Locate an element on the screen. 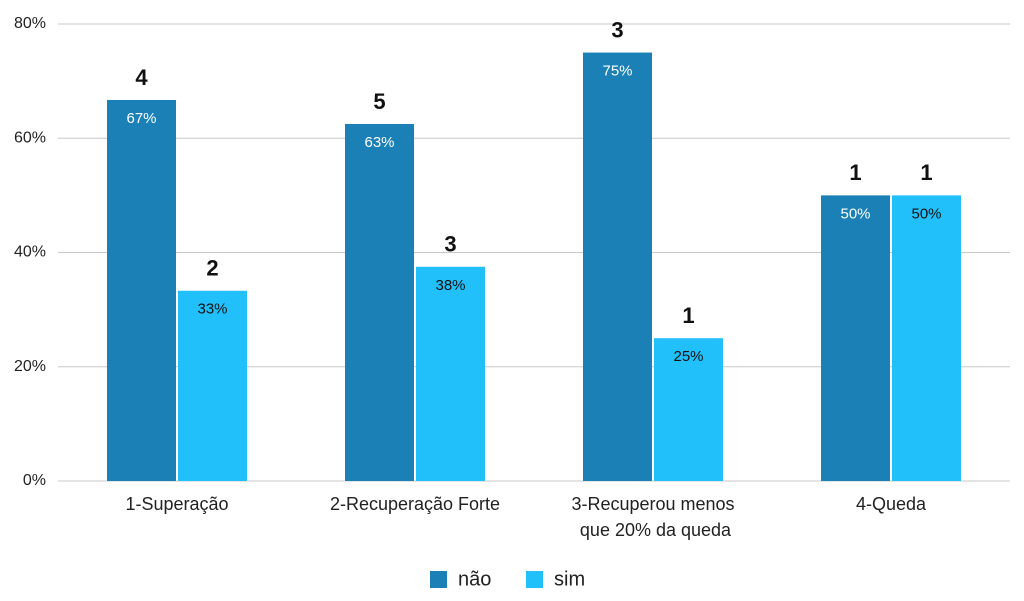 Image resolution: width=1024 pixels, height=601 pixels. legend-label: não is located at coordinates (474, 579).